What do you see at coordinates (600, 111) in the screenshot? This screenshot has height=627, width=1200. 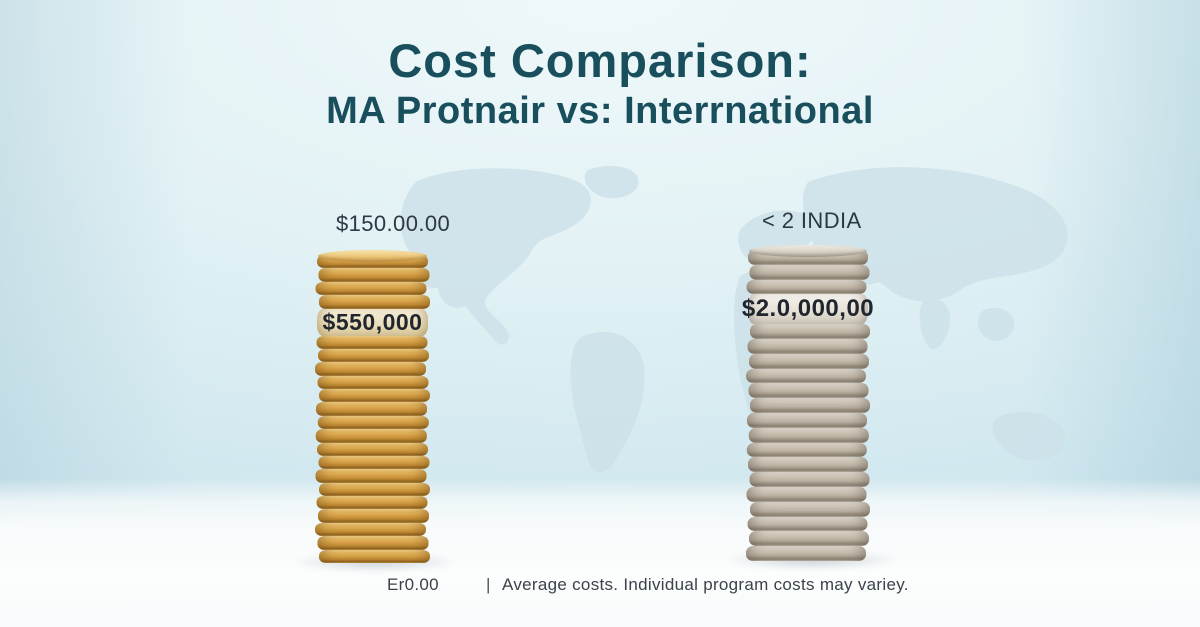 I see `page-subtitle: MA Protnair vs: Interrnational` at bounding box center [600, 111].